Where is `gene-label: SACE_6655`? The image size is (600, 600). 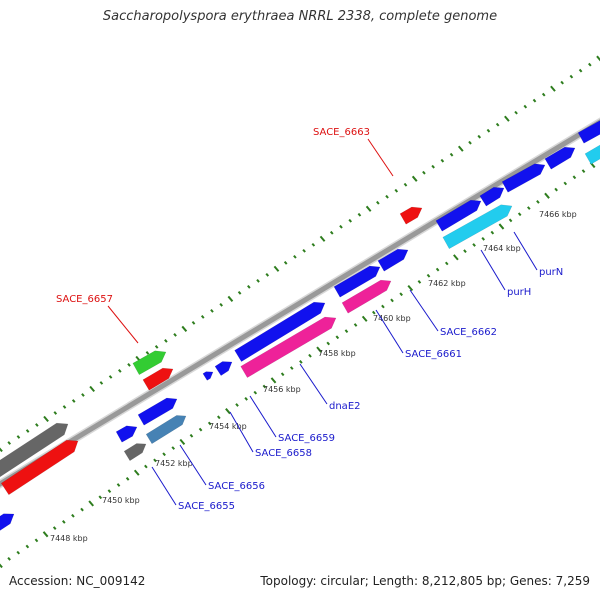 gene-label: SACE_6655 is located at coordinates (206, 506).